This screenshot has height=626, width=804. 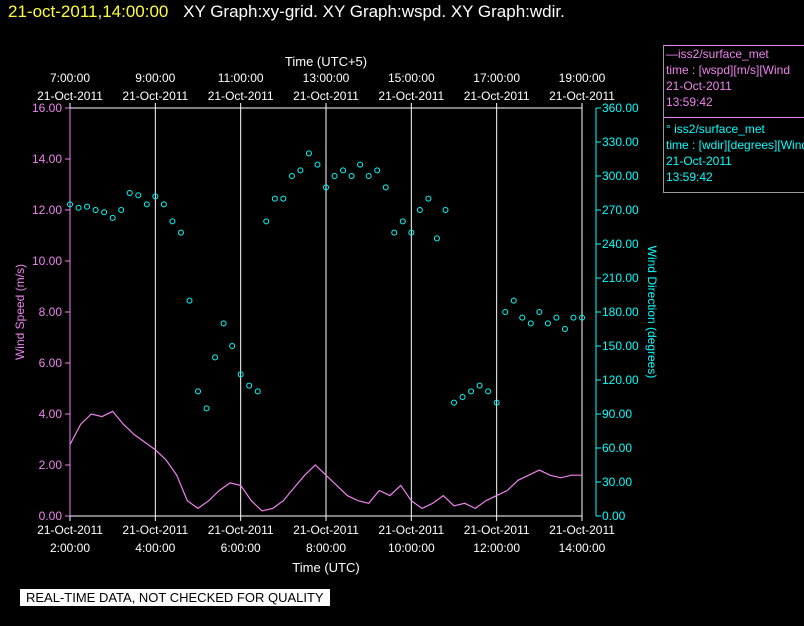 What do you see at coordinates (325, 567) in the screenshot?
I see `bottom-axis-label: Time (UTC)` at bounding box center [325, 567].